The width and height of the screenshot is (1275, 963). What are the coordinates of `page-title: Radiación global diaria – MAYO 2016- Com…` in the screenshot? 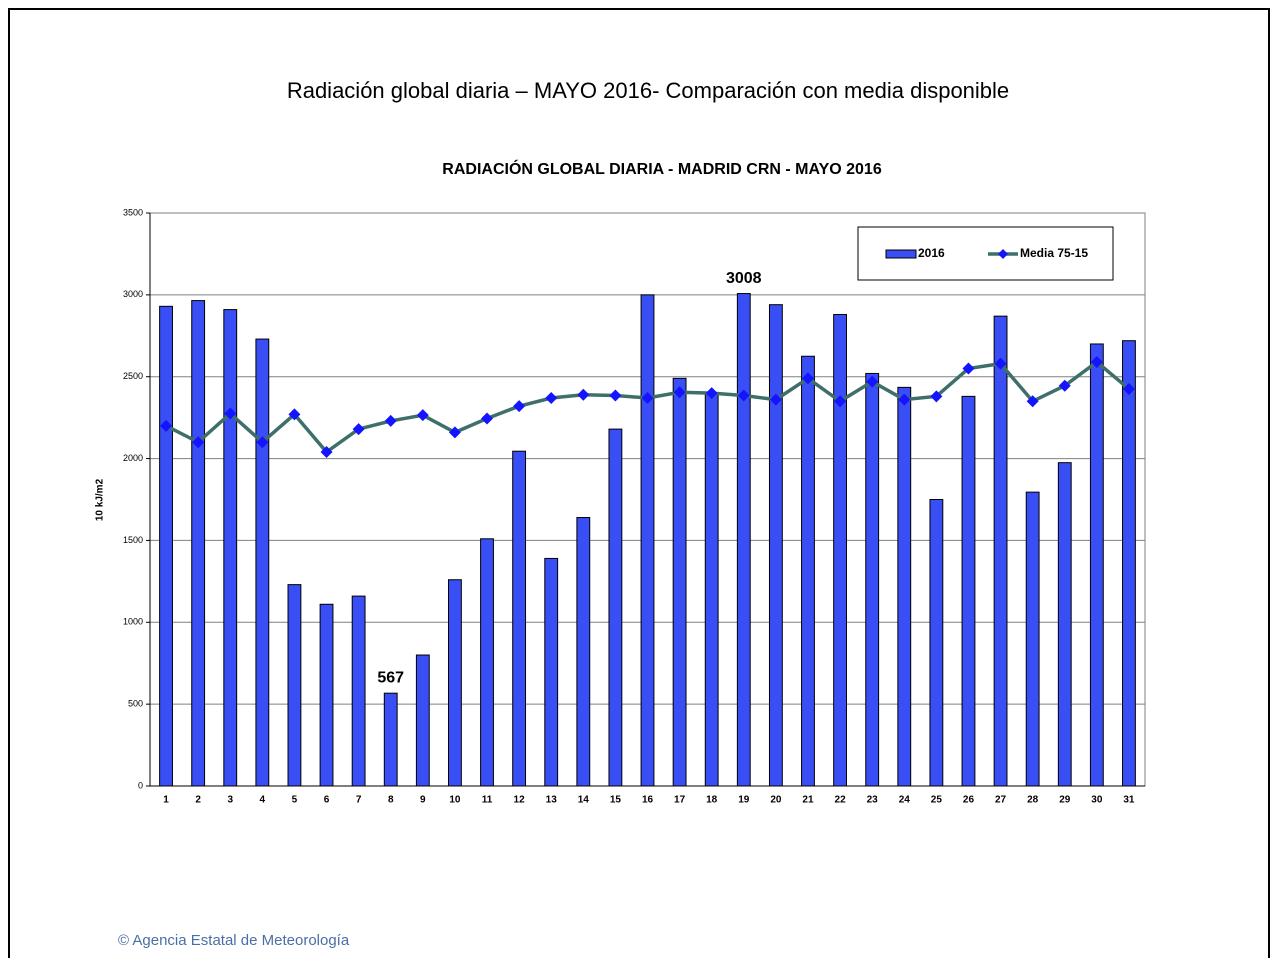 It's located at (648, 90).